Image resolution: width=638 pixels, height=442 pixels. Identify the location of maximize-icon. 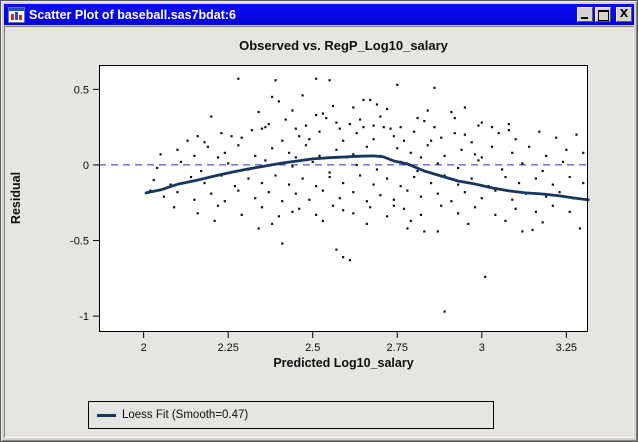
(603, 15).